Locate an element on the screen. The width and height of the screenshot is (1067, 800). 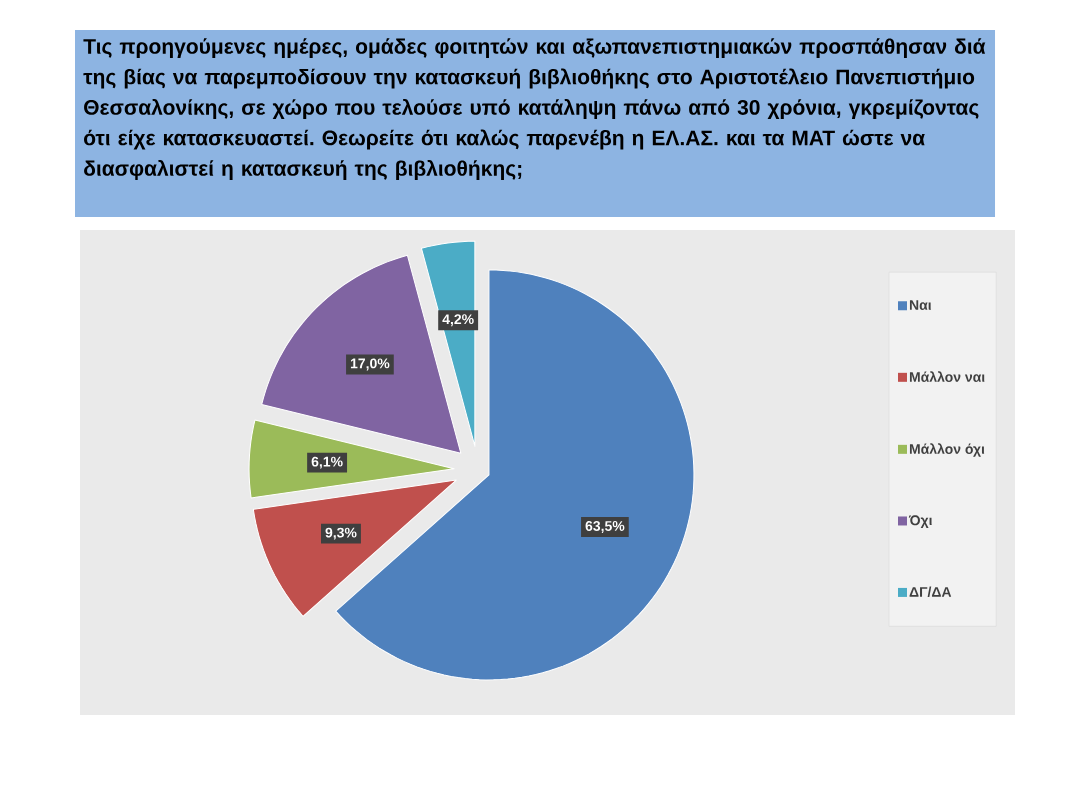
data-label: 63,5% is located at coordinates (605, 527).